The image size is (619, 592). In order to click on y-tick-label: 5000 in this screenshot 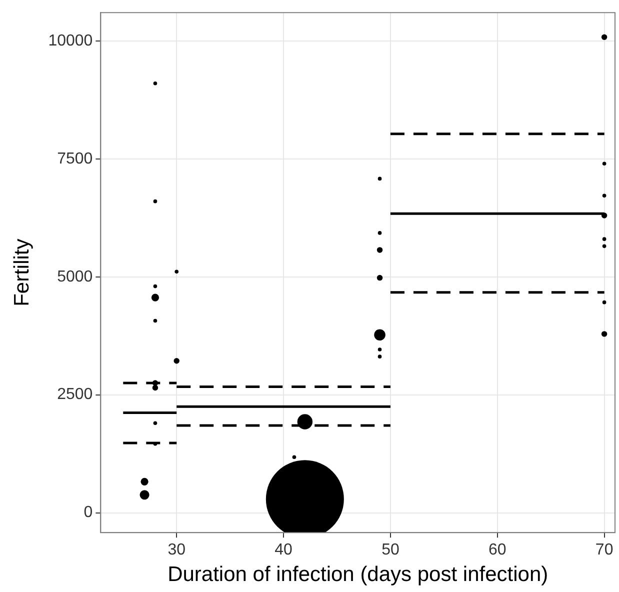, I will do `click(75, 277)`.